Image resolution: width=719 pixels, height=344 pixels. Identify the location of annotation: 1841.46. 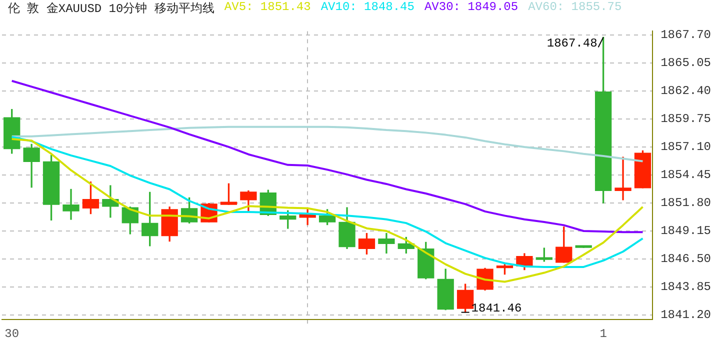
(496, 308).